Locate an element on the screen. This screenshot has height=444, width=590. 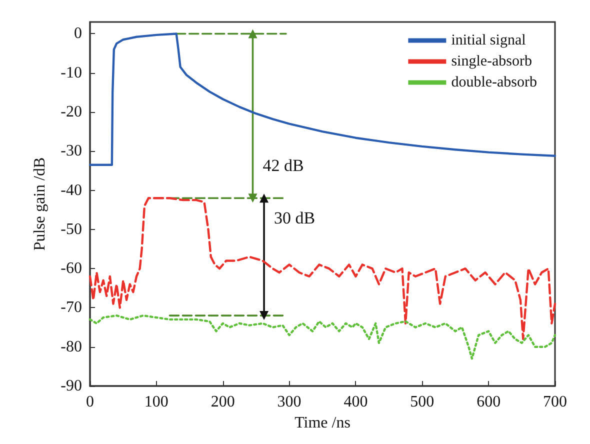
x-tick-label: 0 is located at coordinates (90, 402).